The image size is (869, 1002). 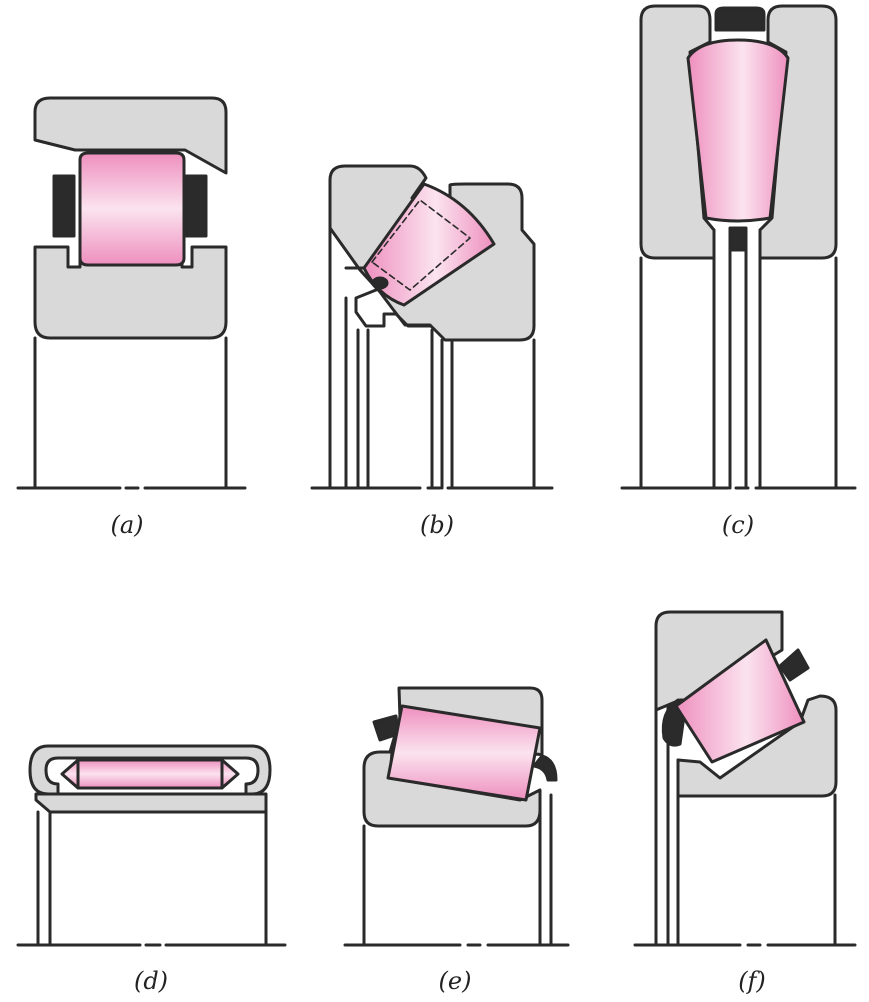 I want to click on panel-d-drawing, so click(x=151, y=845).